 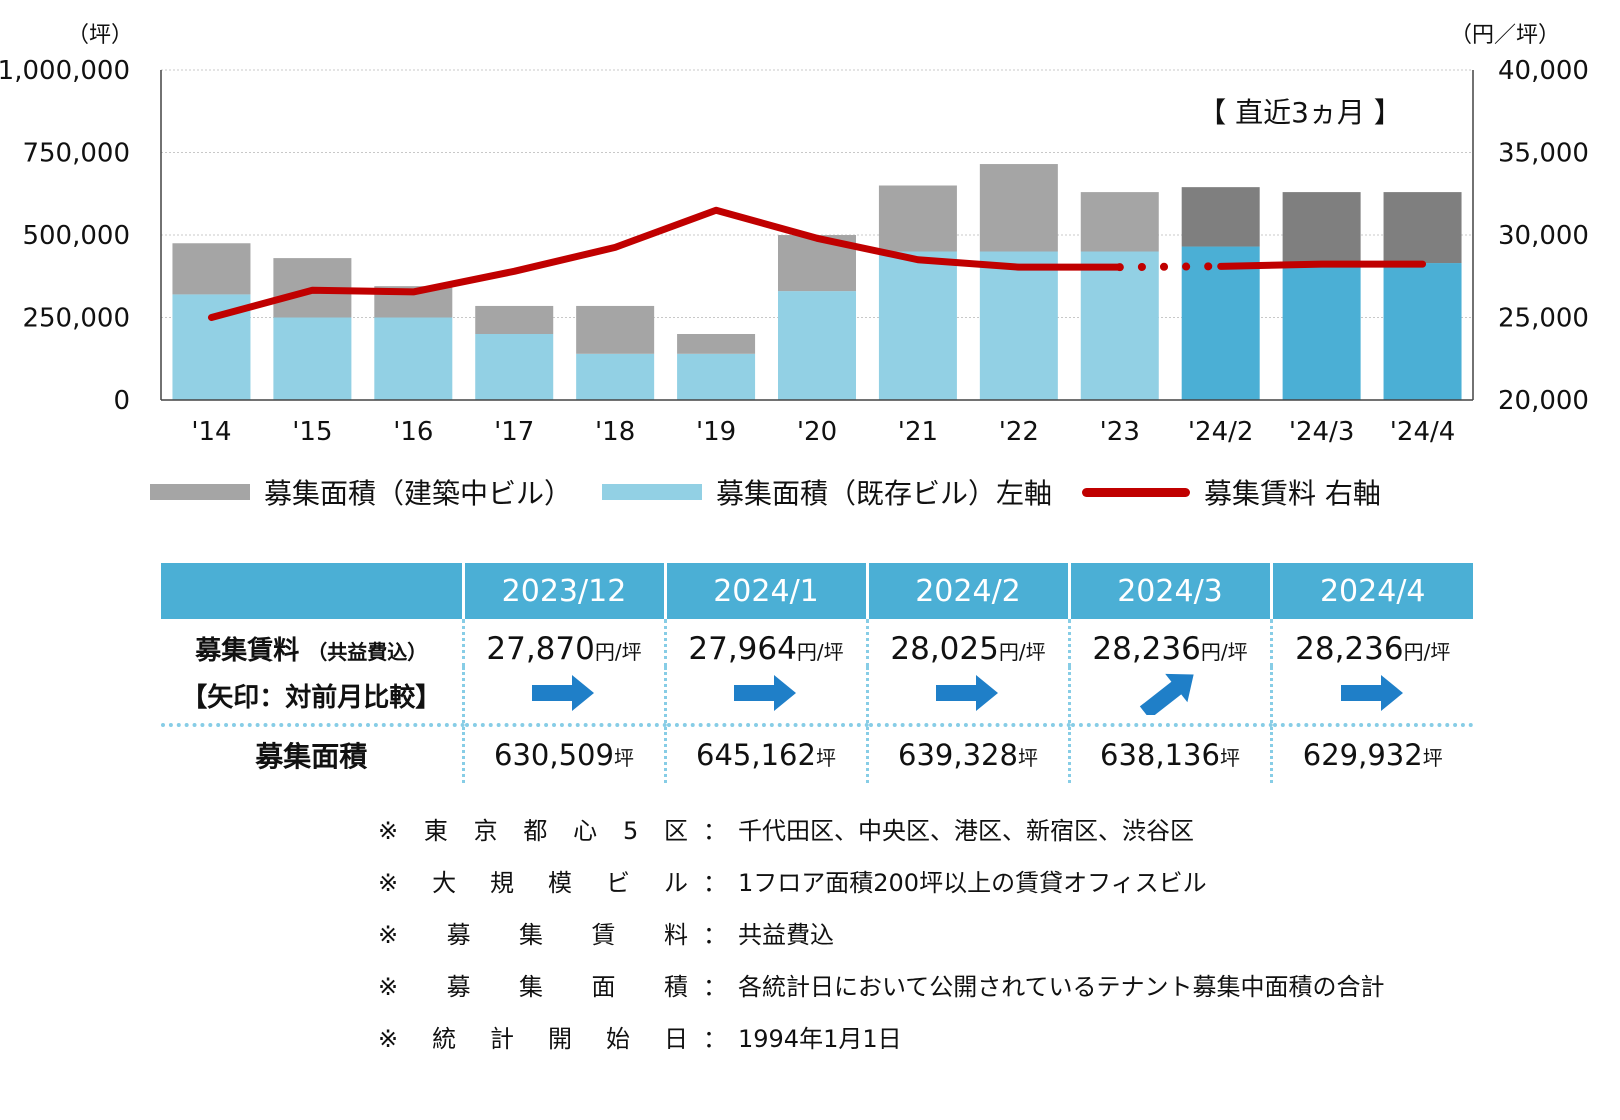 I want to click on footnote-label-char: 面, so click(x=603, y=987).